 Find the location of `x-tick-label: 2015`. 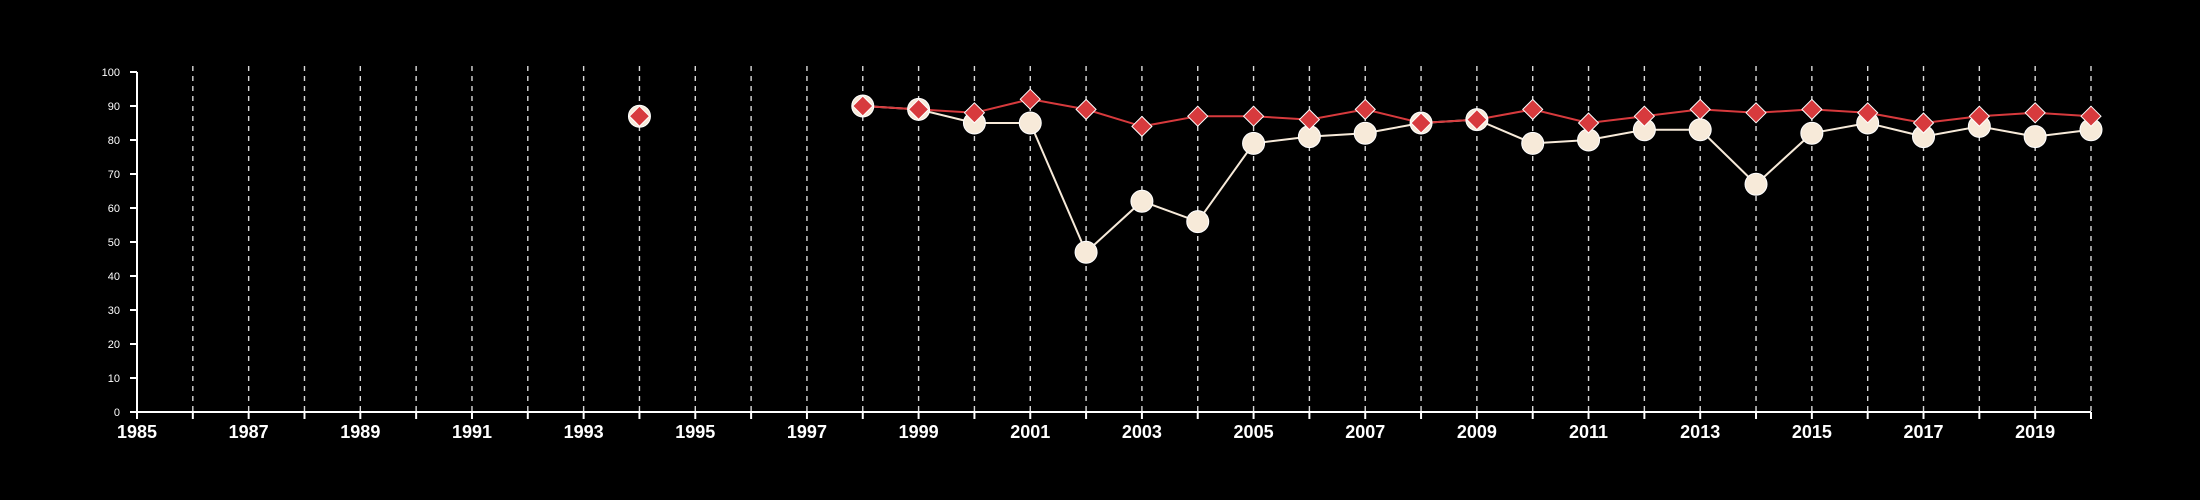

x-tick-label: 2015 is located at coordinates (1812, 432).